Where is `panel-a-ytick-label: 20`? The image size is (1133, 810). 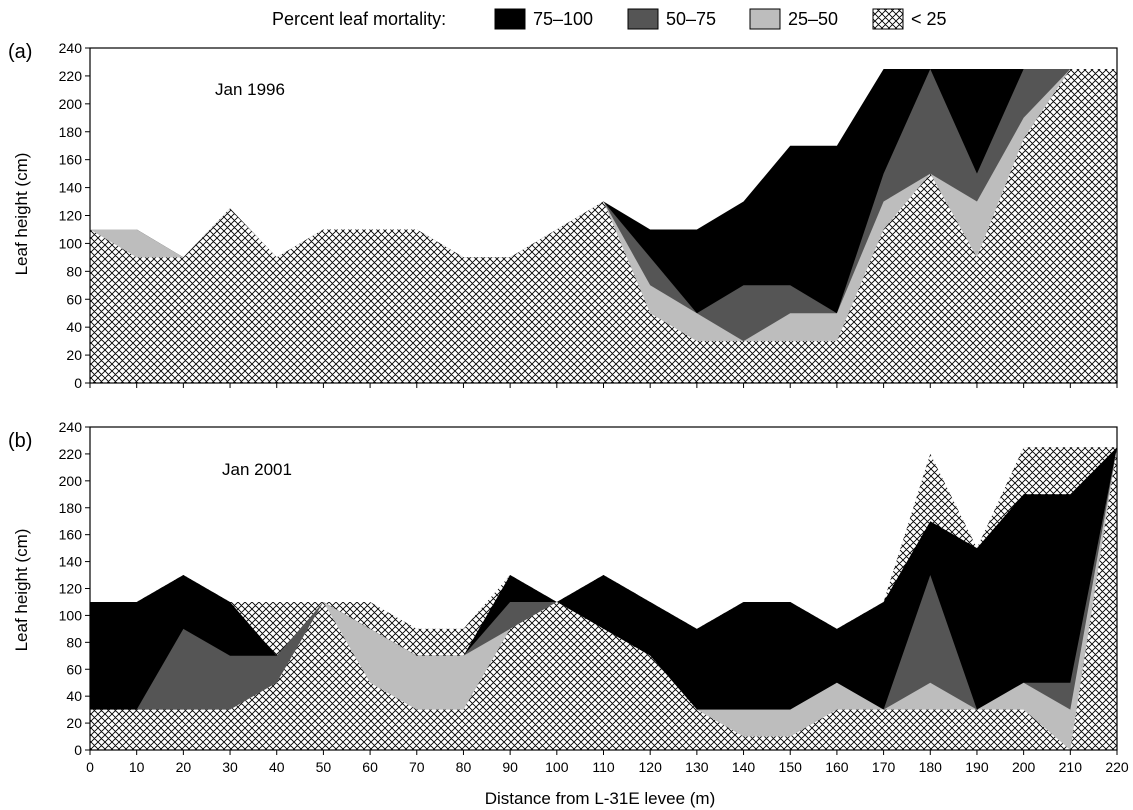
panel-a-ytick-label: 20 is located at coordinates (74, 355).